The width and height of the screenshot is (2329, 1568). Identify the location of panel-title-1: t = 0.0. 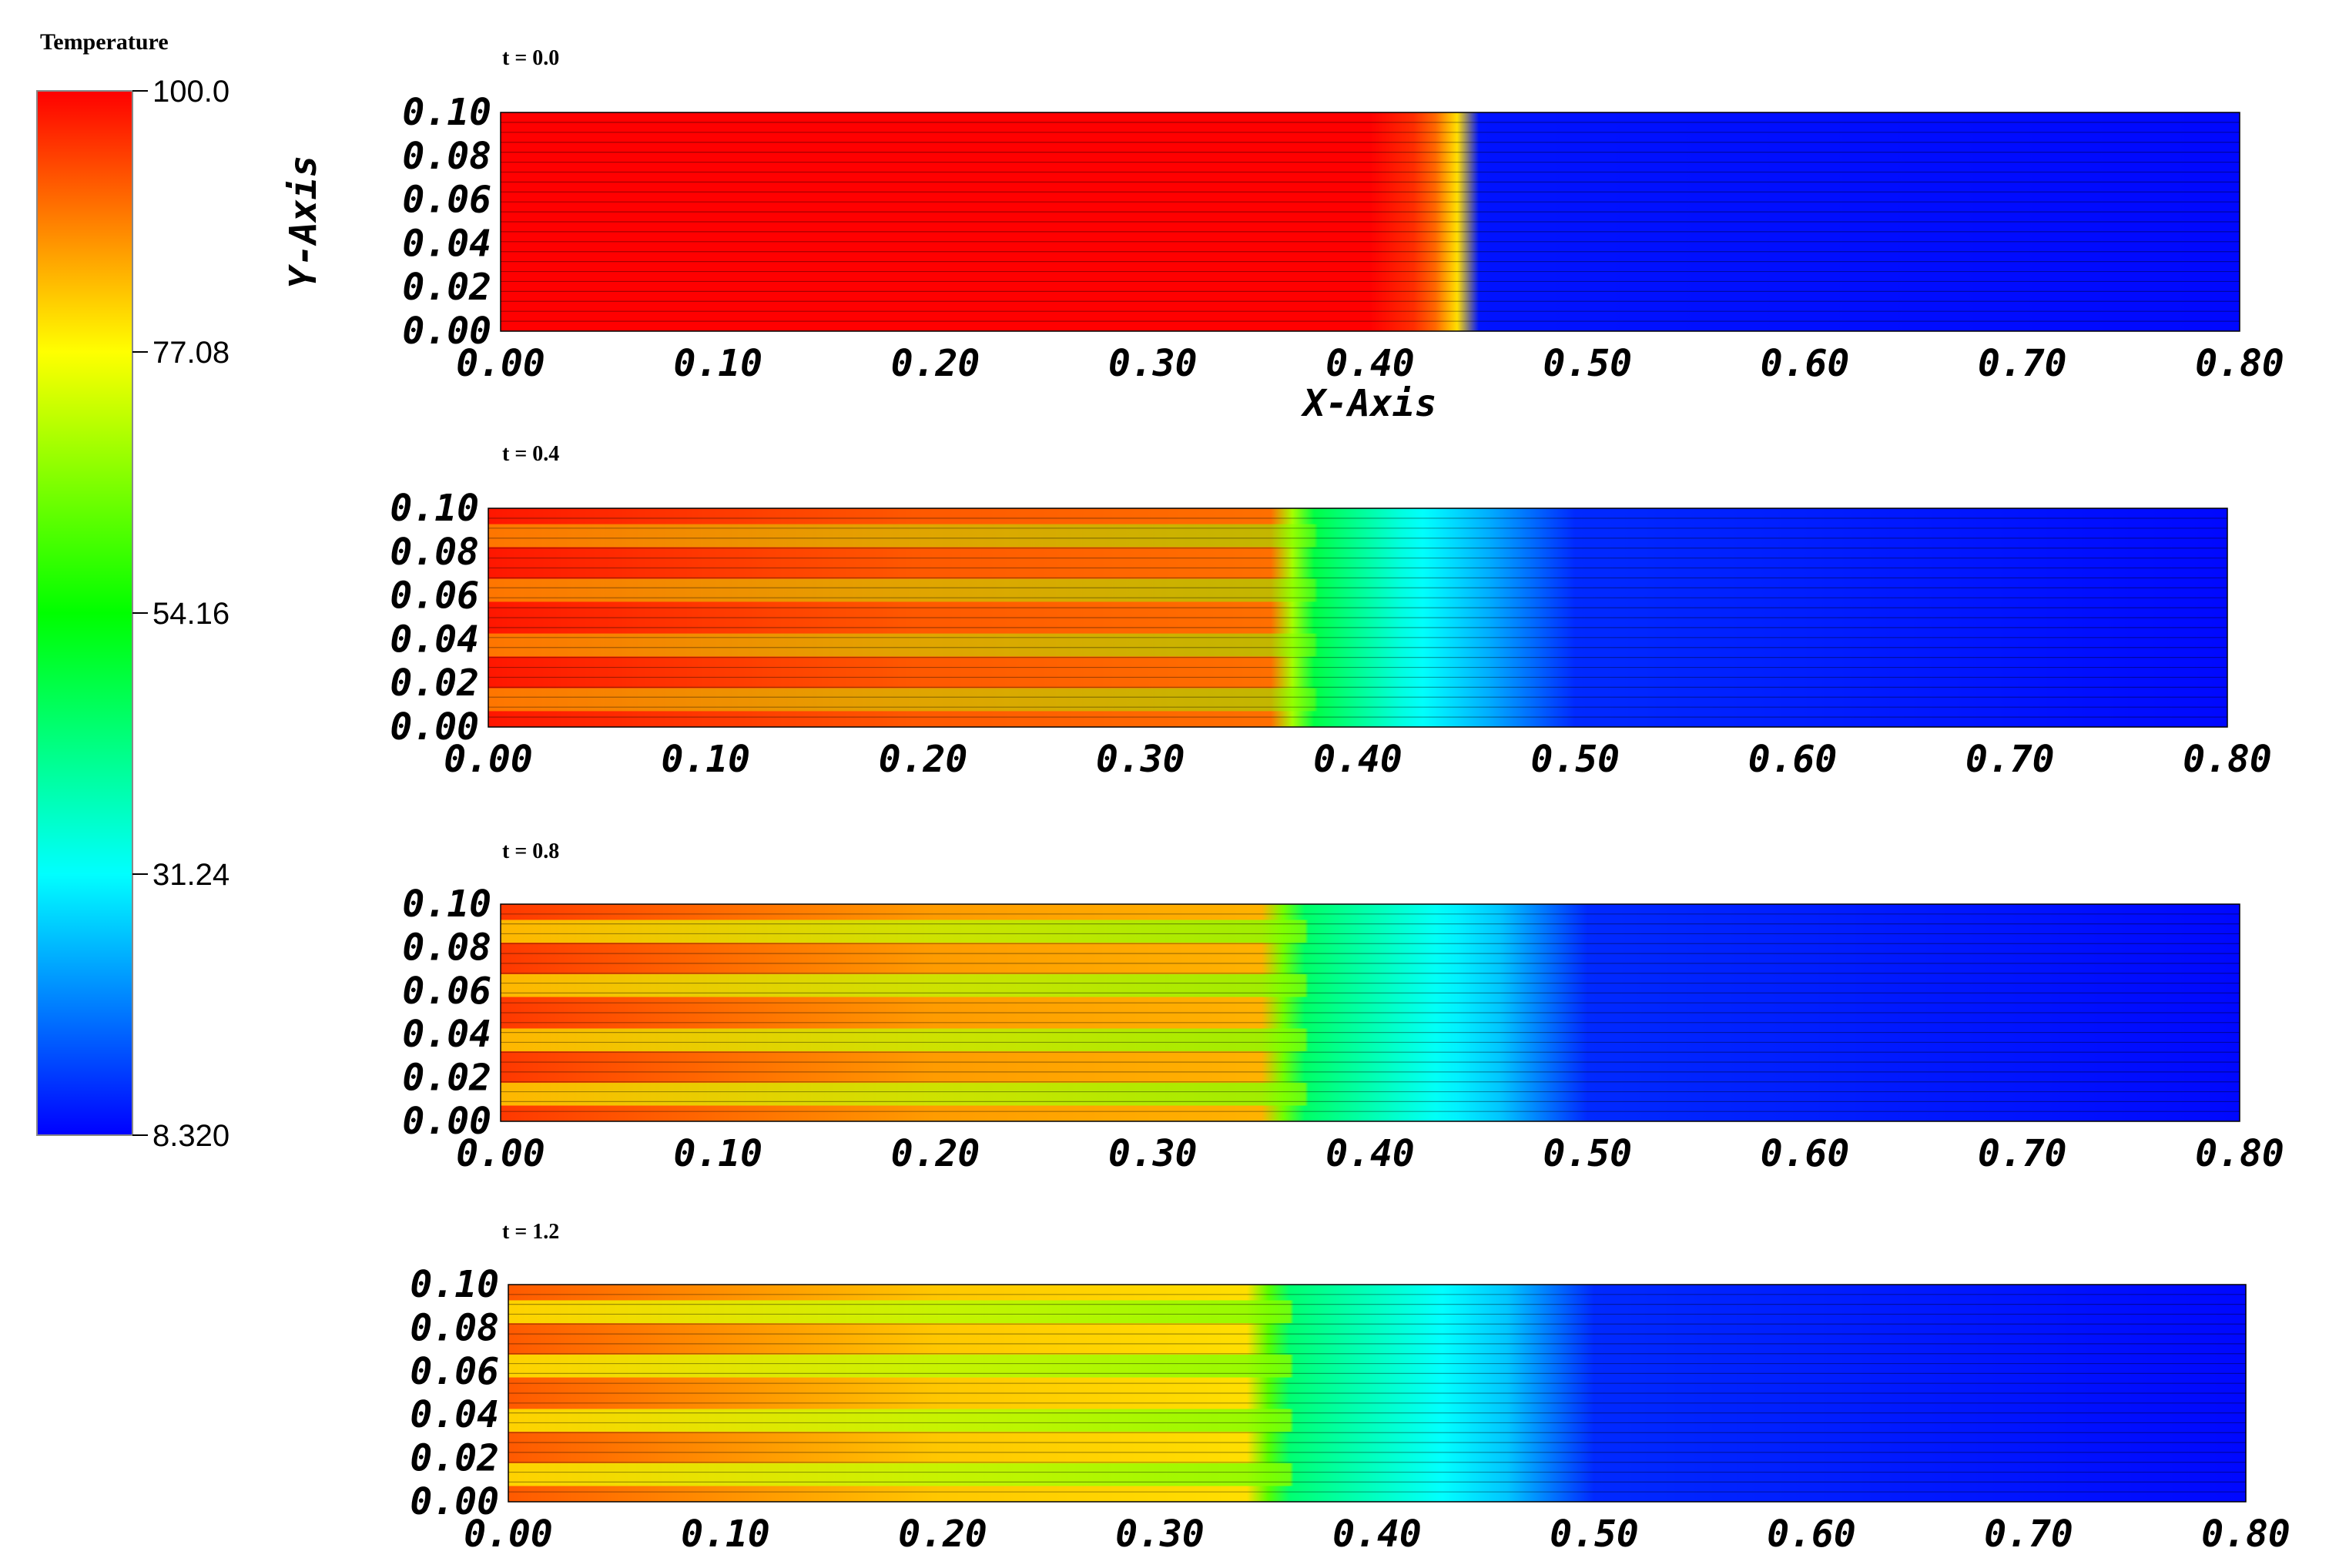
(531, 58).